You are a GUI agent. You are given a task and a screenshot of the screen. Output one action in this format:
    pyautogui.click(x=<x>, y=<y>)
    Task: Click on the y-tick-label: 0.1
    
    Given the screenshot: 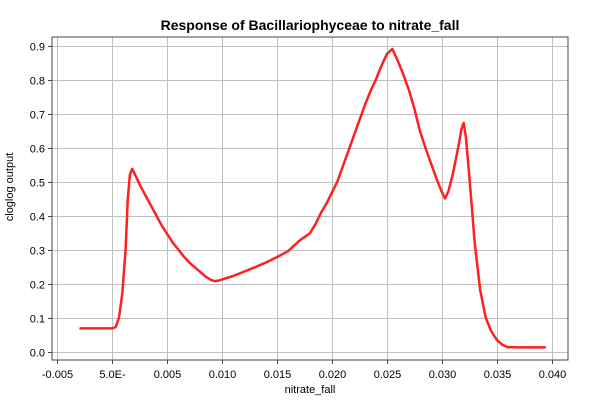 What is the action you would take?
    pyautogui.click(x=37, y=320)
    